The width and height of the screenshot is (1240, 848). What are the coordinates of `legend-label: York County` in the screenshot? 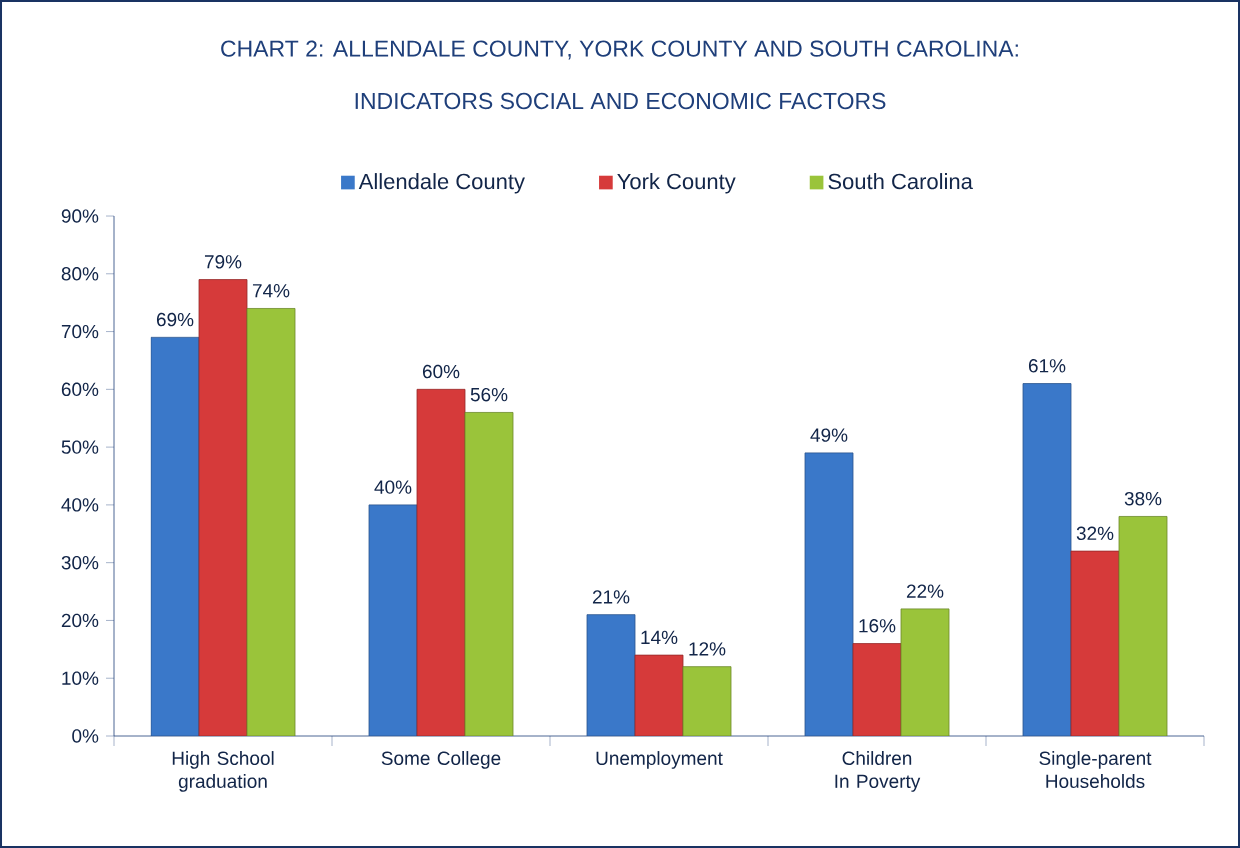 It's located at (676, 183).